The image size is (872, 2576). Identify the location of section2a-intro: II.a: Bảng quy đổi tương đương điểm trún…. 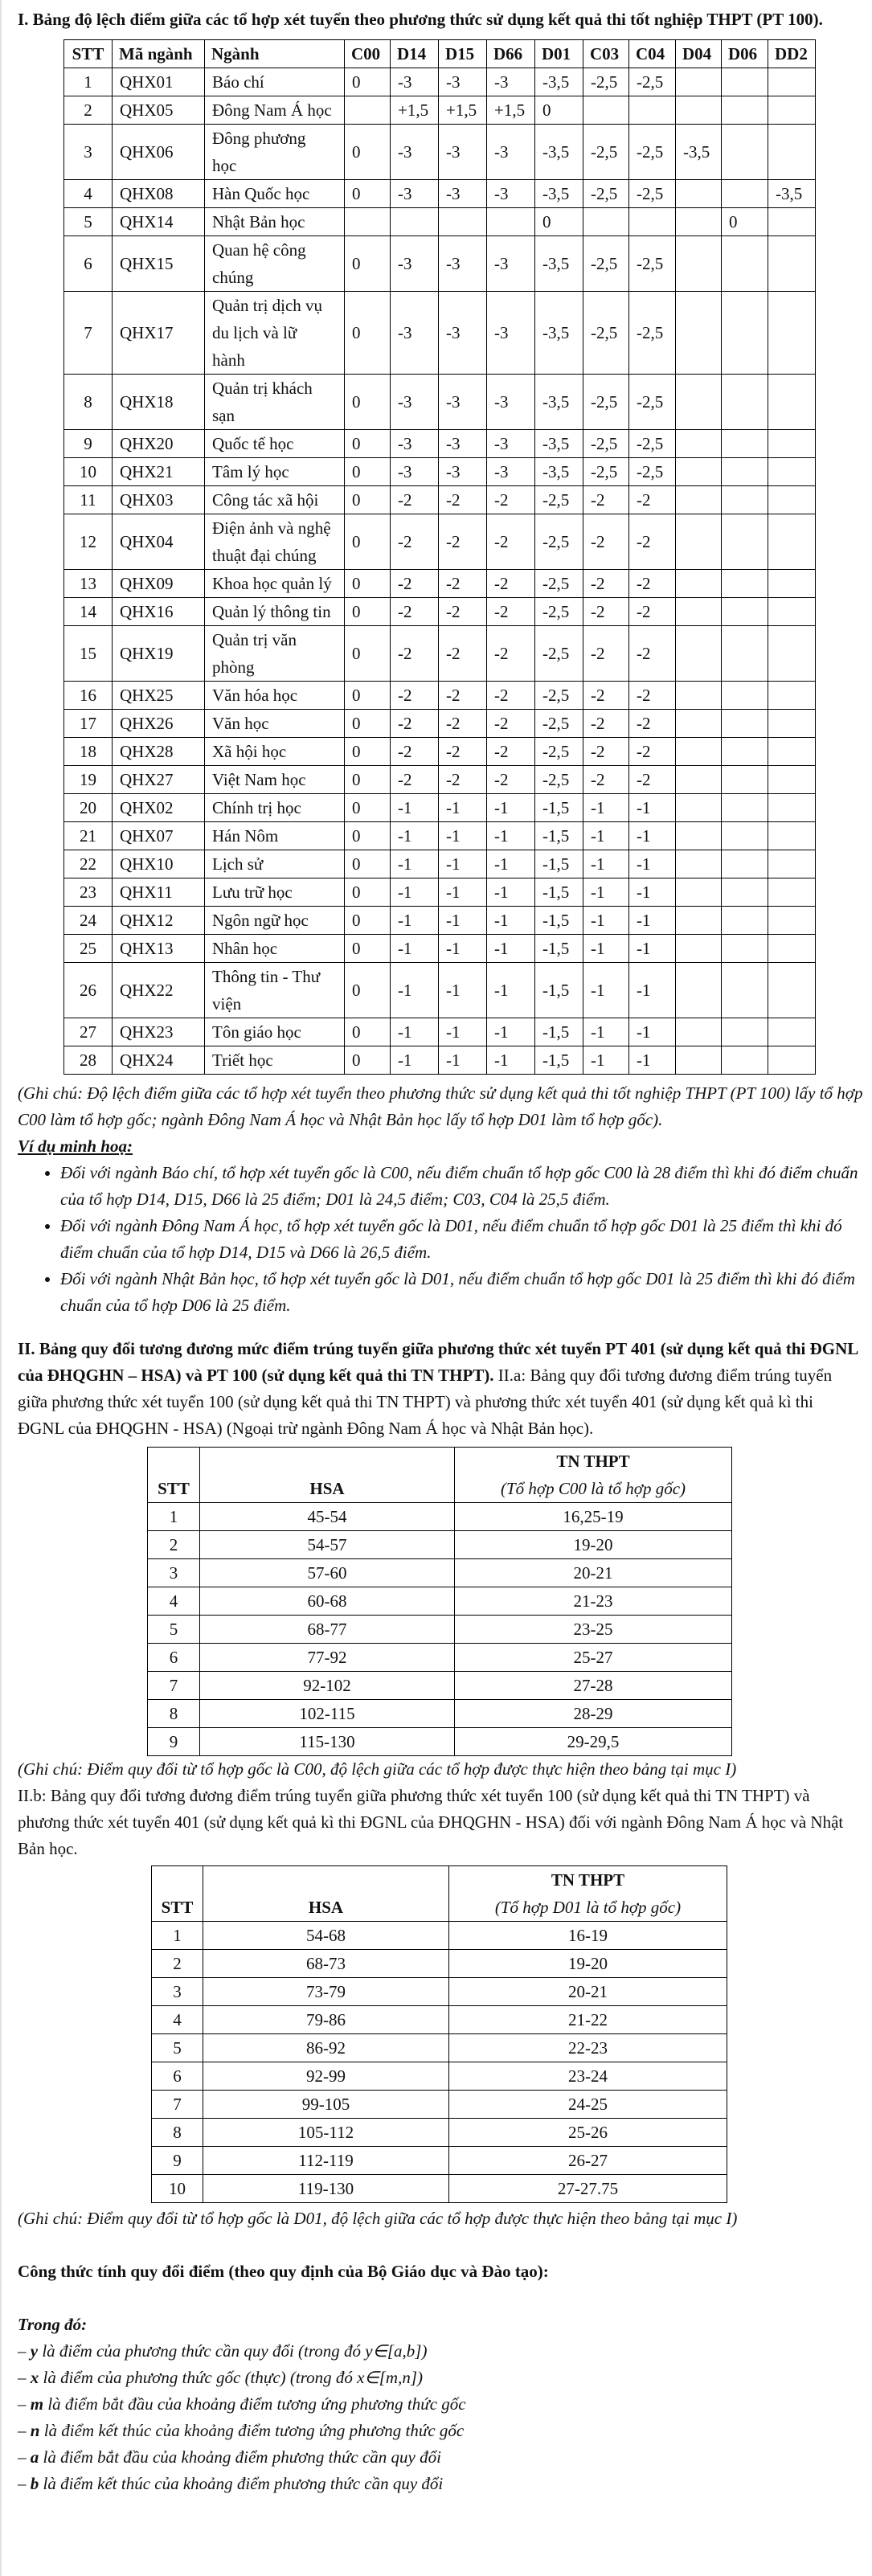
(426, 1402).